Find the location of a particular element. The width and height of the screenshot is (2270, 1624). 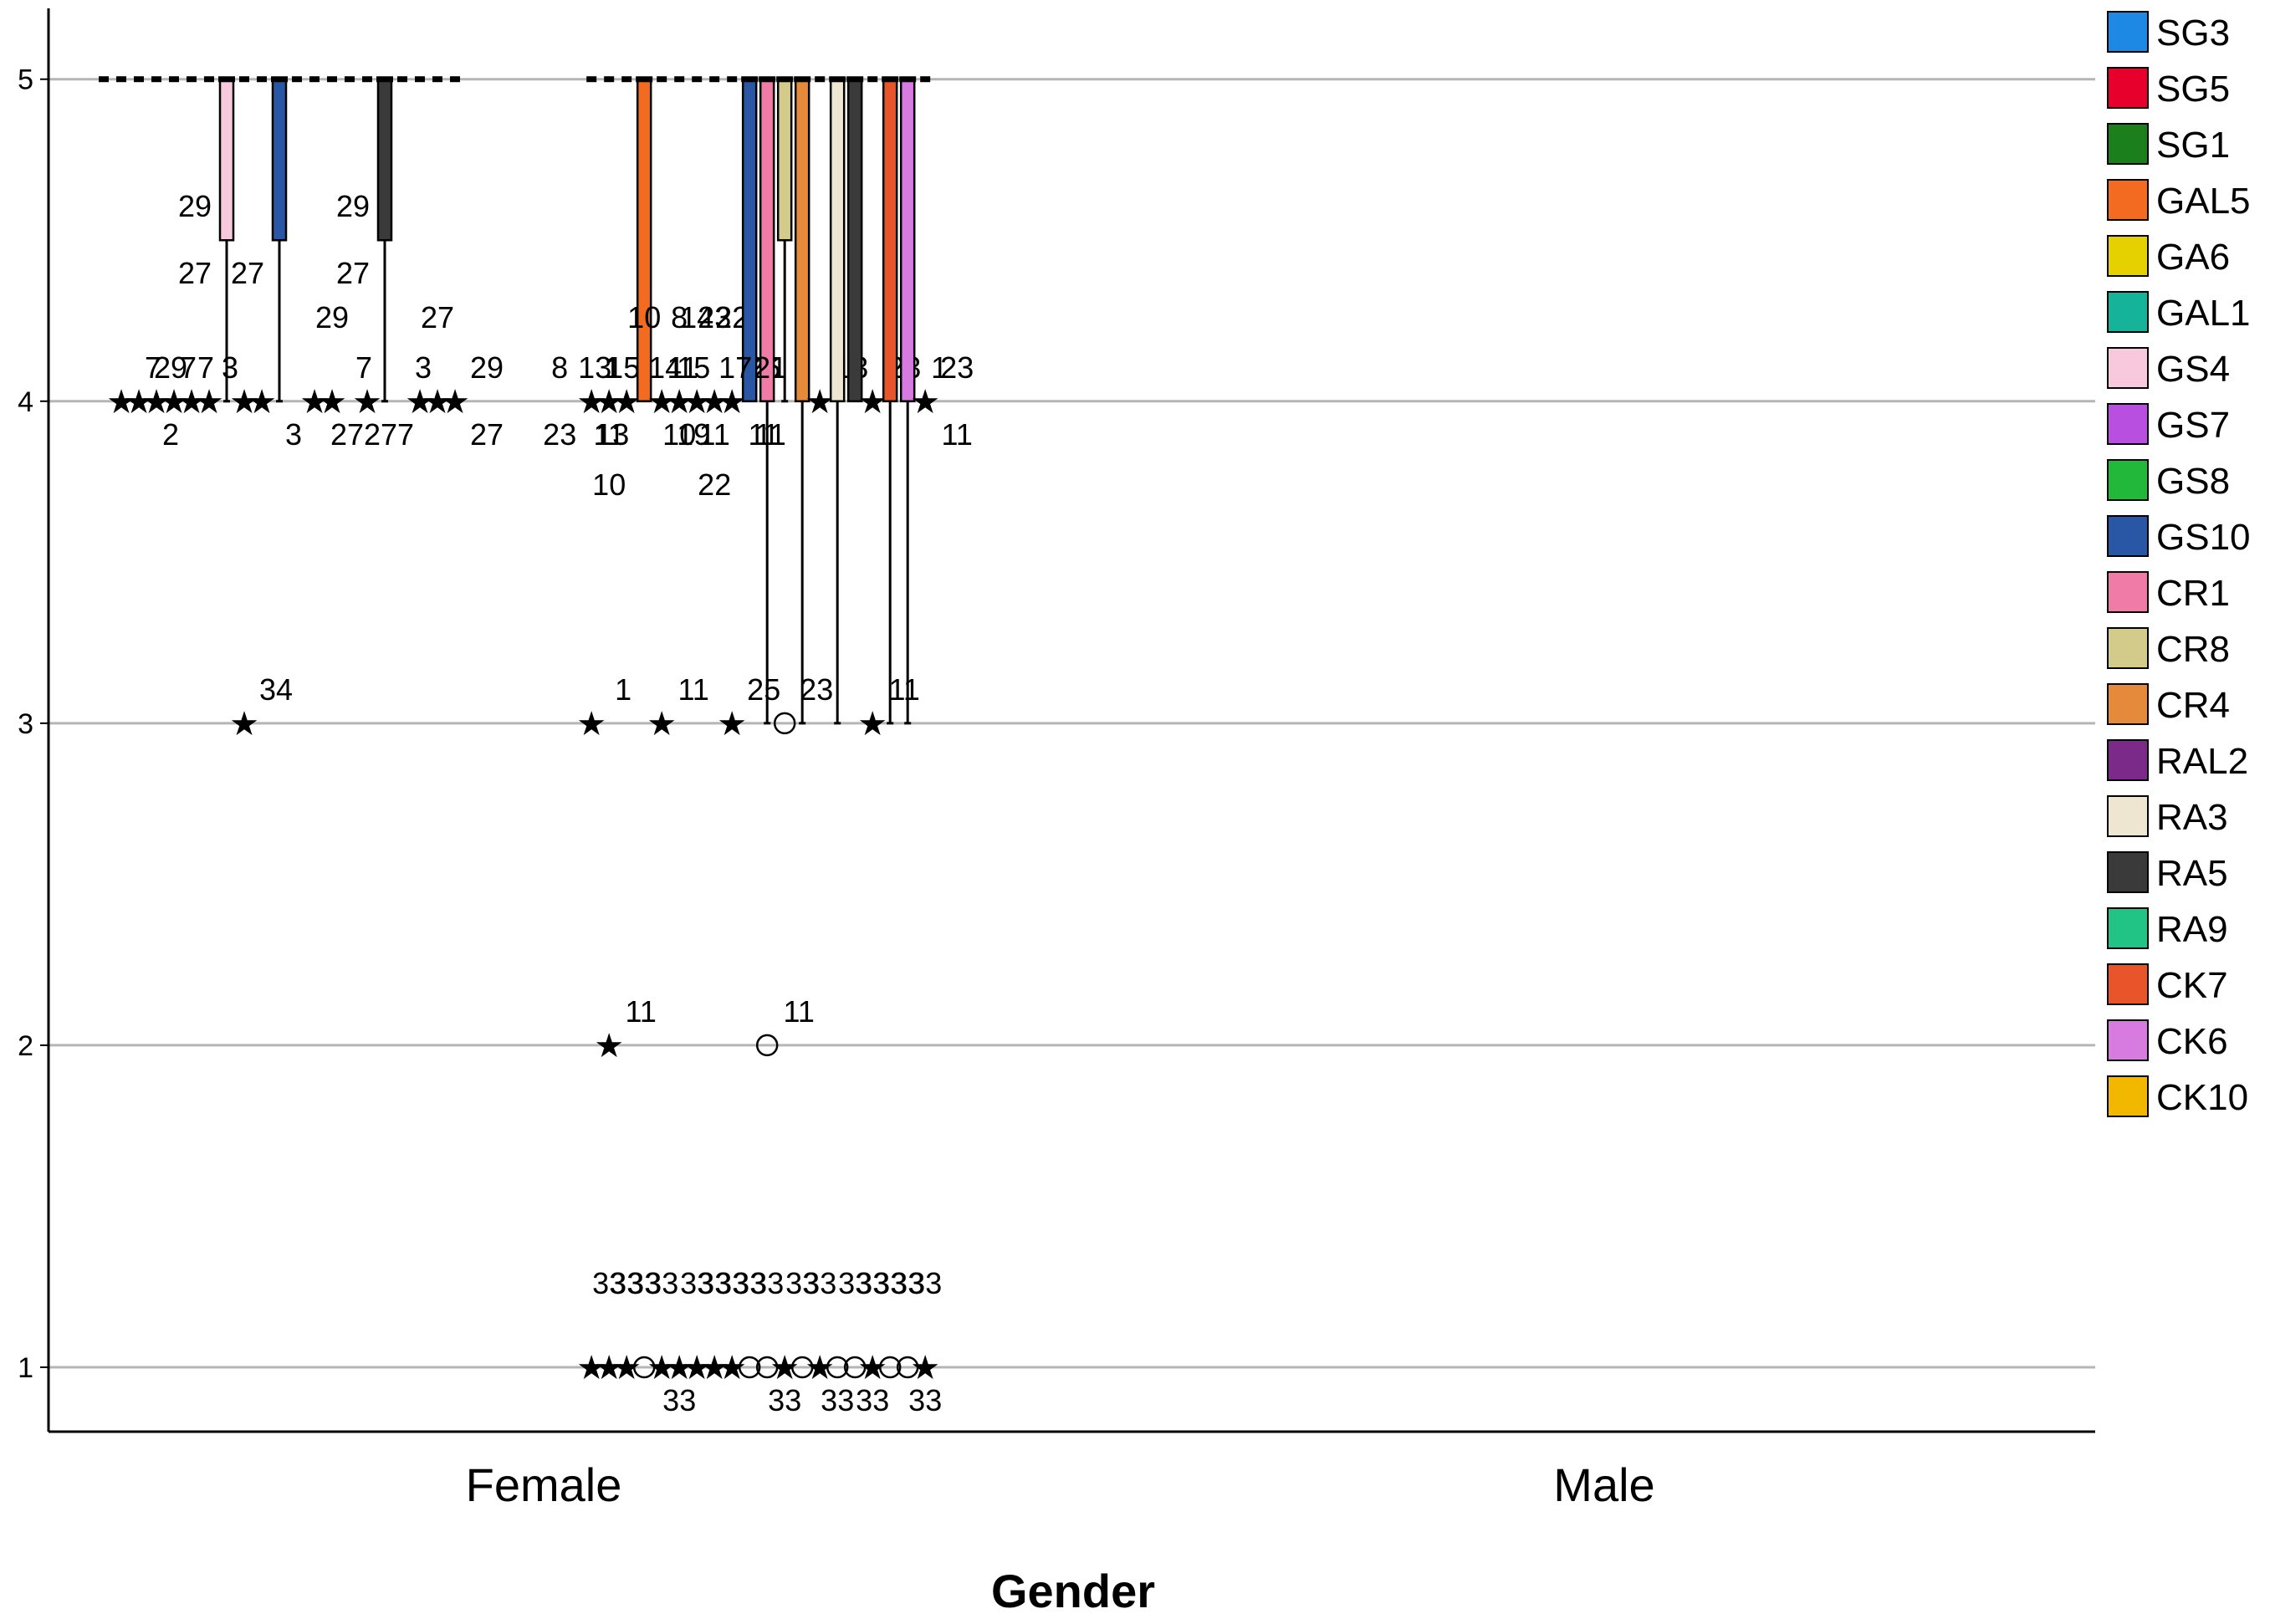

legend-swatch-gs8 is located at coordinates (2128, 480).